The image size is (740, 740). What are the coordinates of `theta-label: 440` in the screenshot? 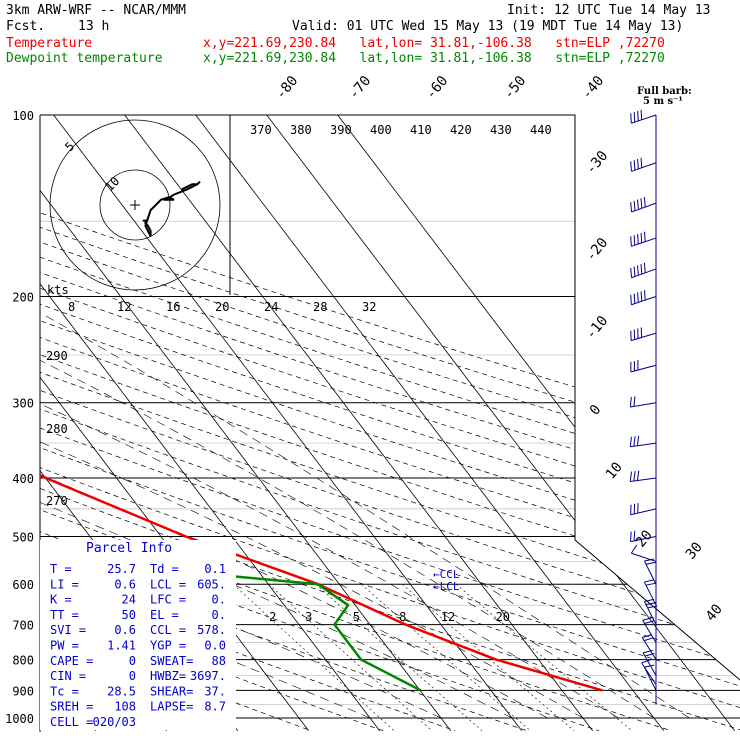 It's located at (541, 130).